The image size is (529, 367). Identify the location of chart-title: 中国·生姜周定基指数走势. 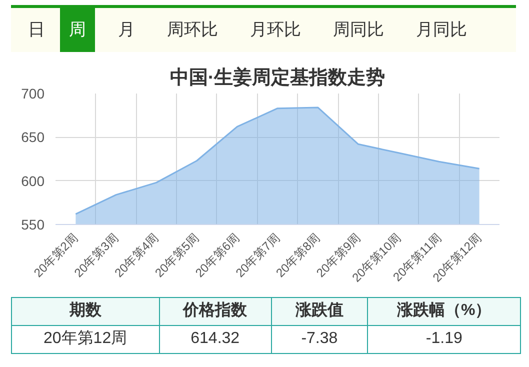
(278, 77).